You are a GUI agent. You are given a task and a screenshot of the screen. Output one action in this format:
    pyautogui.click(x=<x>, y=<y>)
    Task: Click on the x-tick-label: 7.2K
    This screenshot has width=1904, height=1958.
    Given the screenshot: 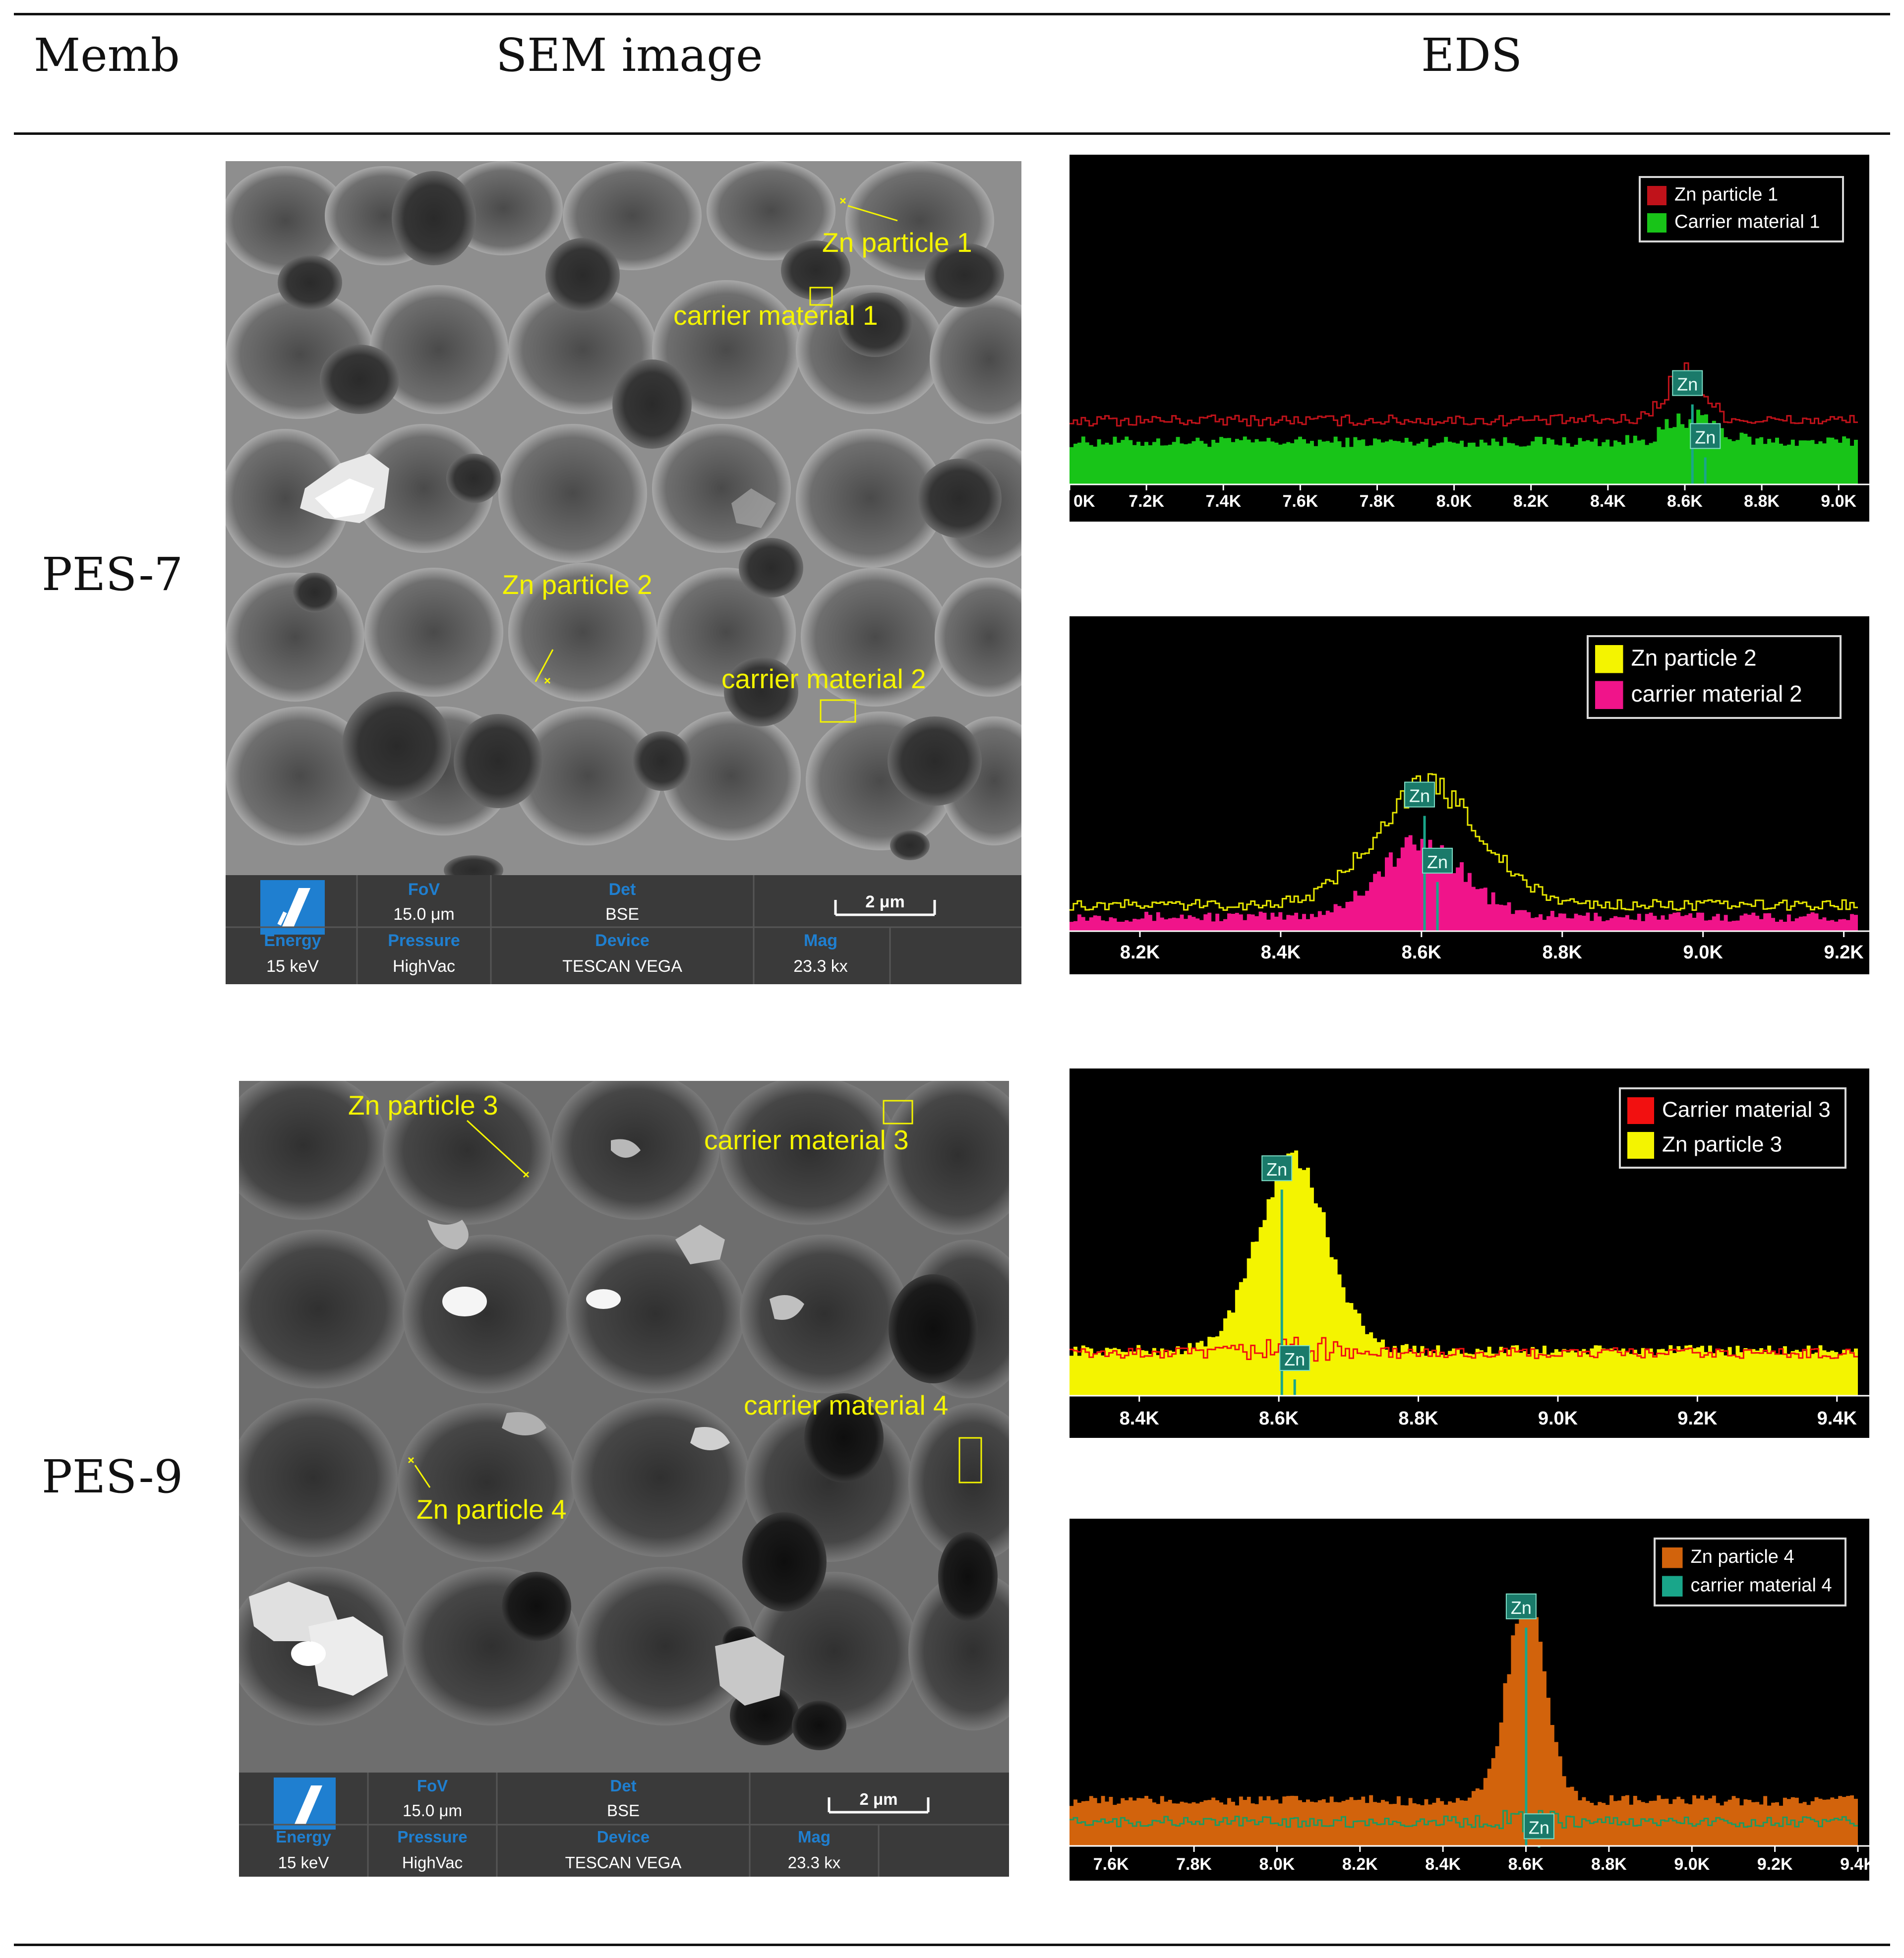 What is the action you would take?
    pyautogui.click(x=1146, y=501)
    